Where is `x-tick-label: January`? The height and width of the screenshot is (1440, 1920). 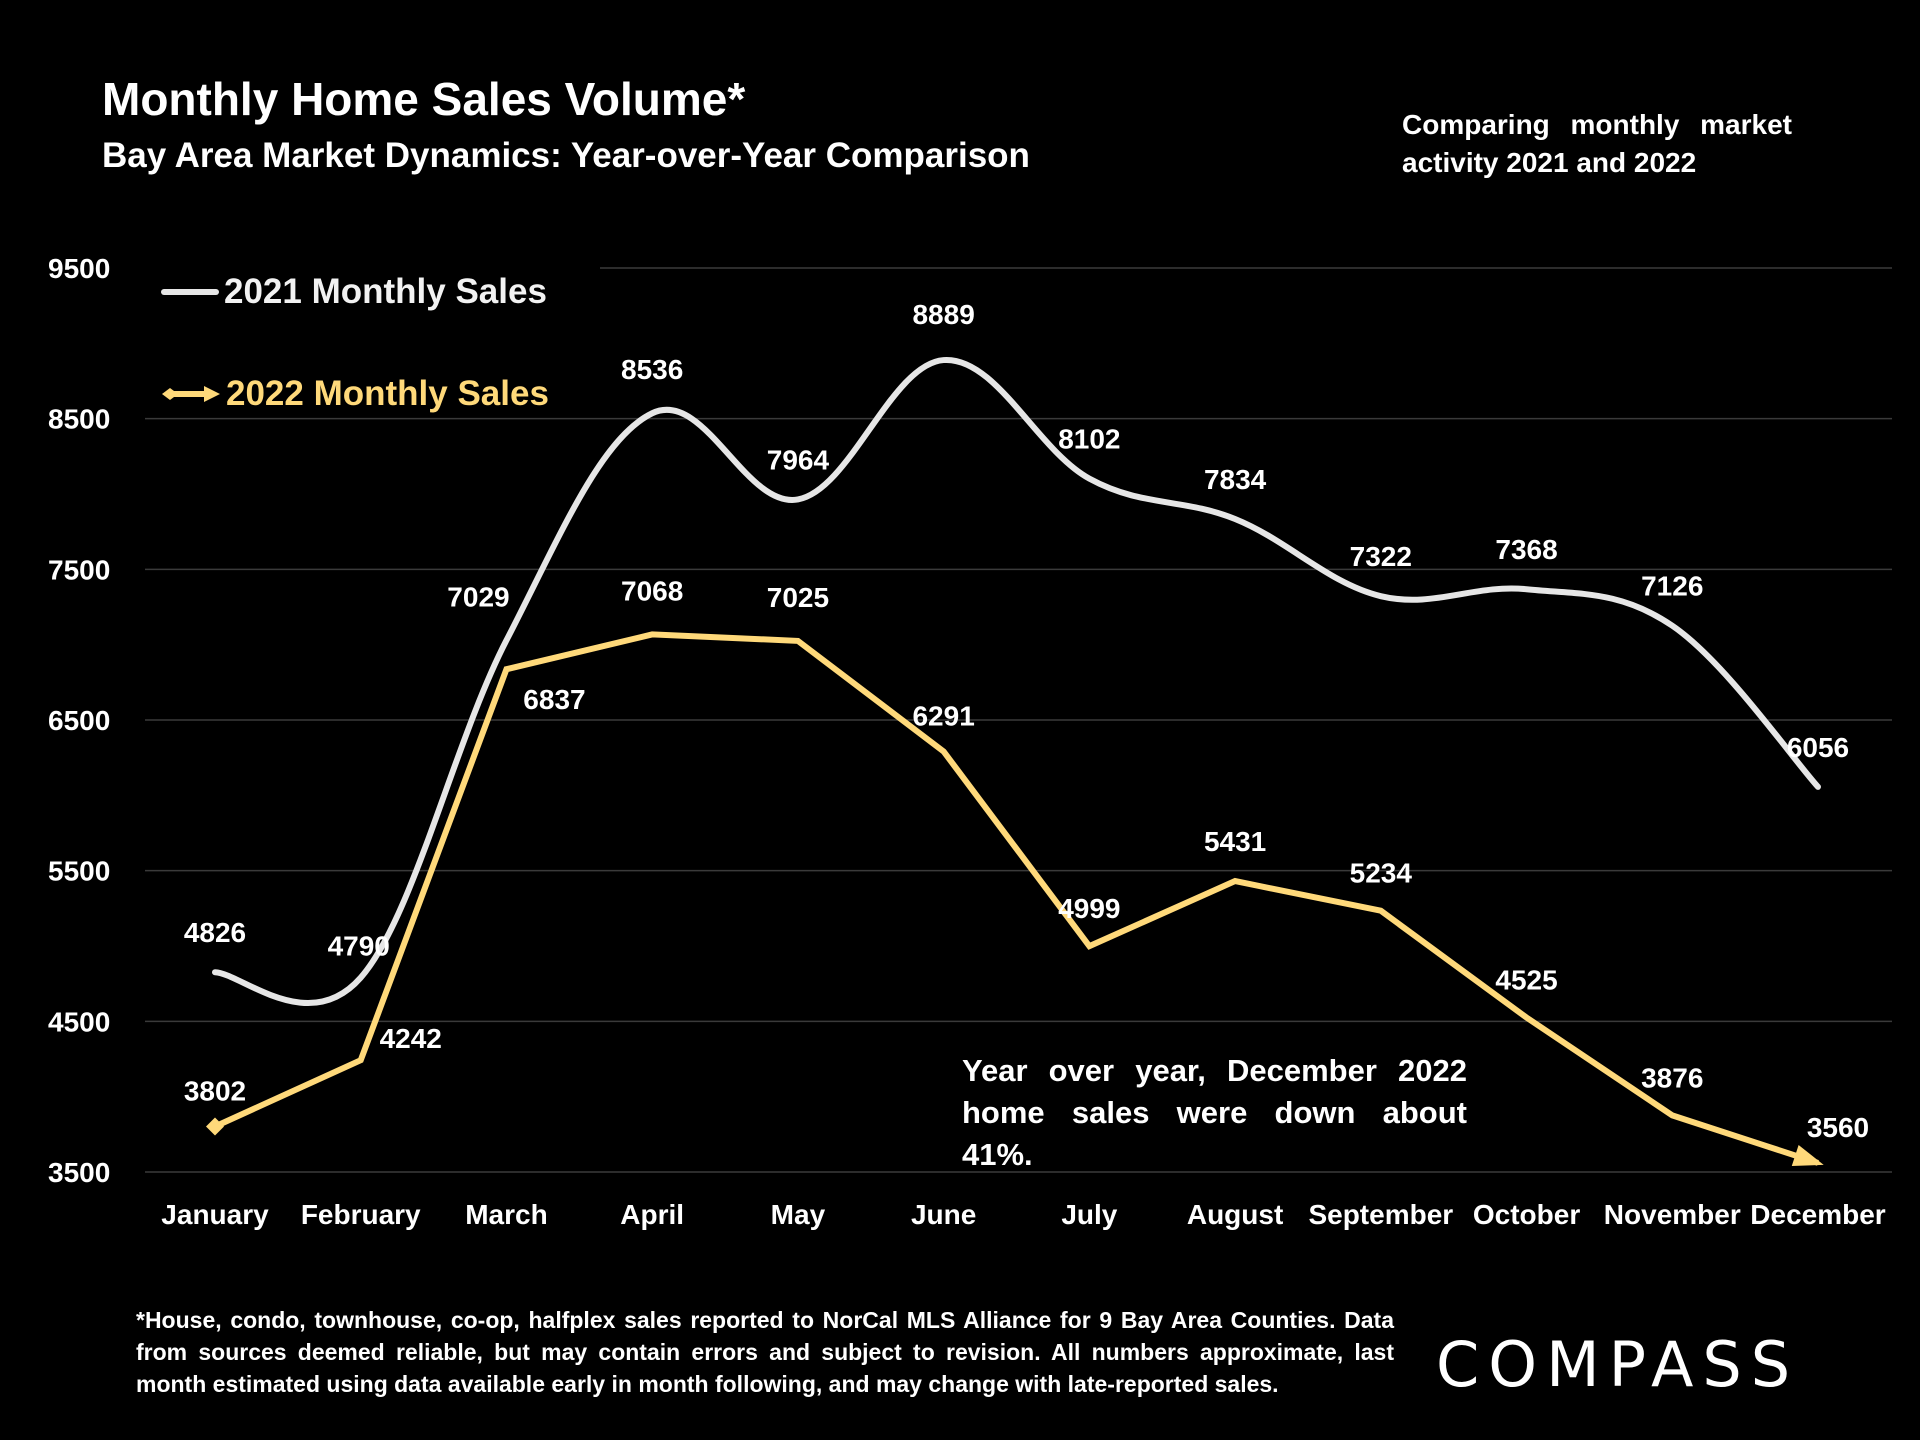 x-tick-label: January is located at coordinates (215, 1214).